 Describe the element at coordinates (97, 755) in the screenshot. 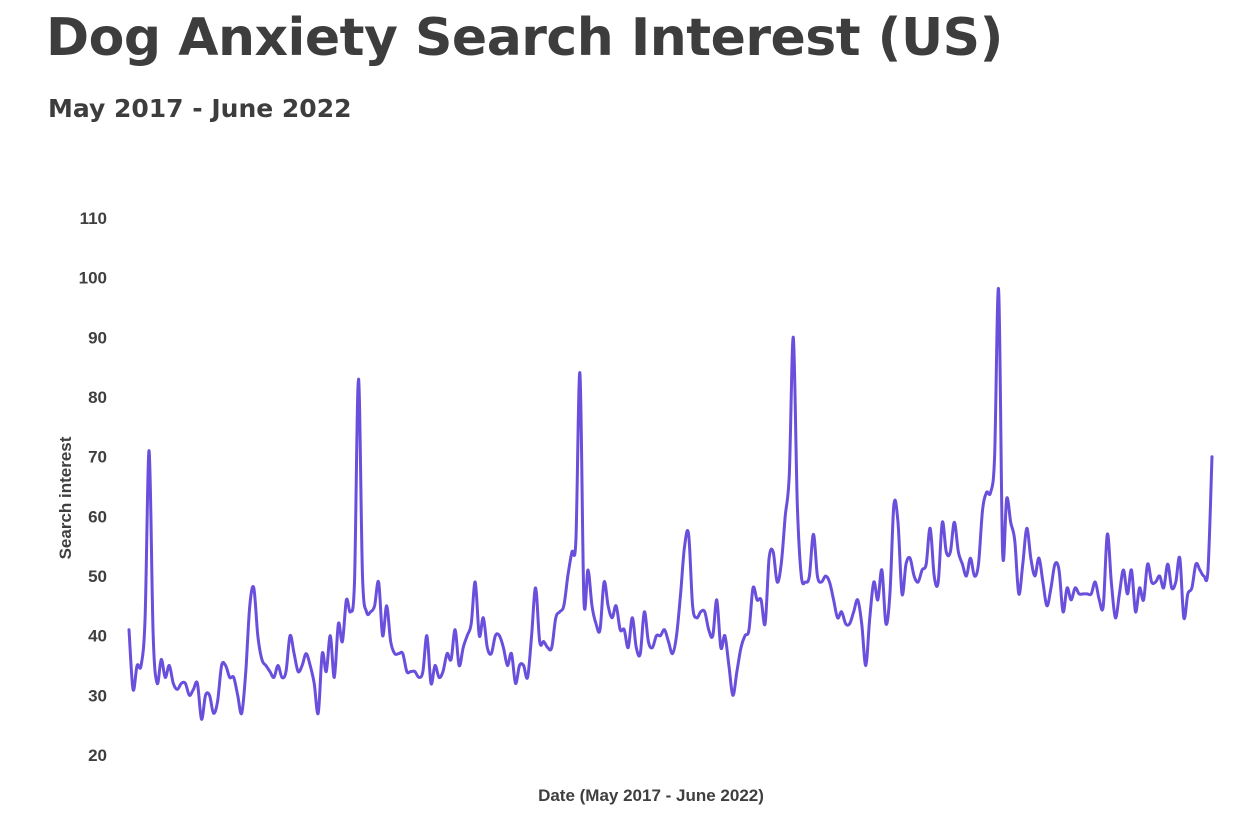

I see `y-tick-label: 20` at that location.